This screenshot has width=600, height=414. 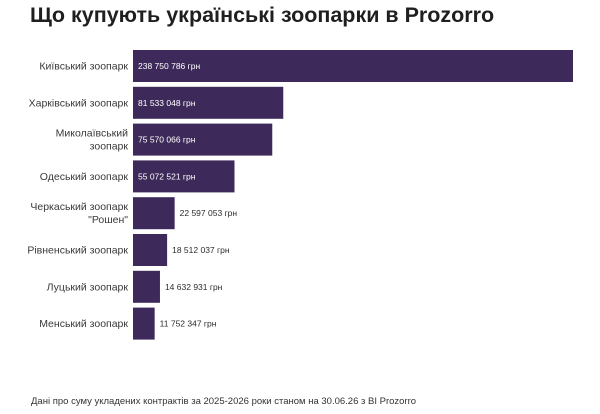 What do you see at coordinates (88, 287) in the screenshot?
I see `category-label-6: Луцький зоопарк` at bounding box center [88, 287].